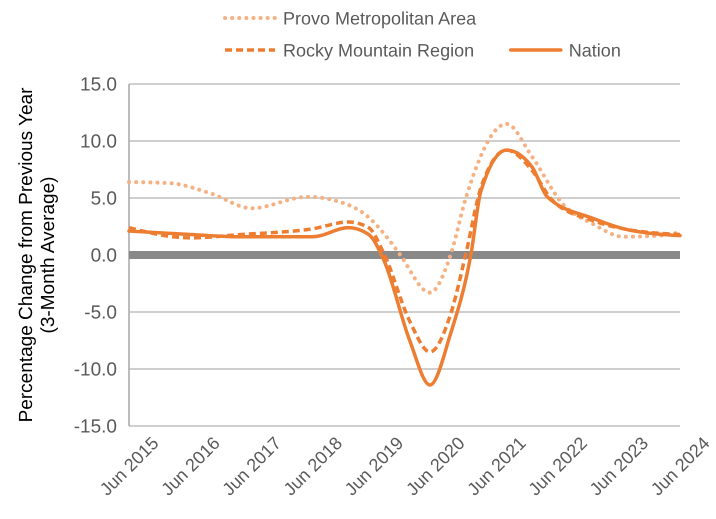  I want to click on y-tick-label: -5.0, so click(100, 313).